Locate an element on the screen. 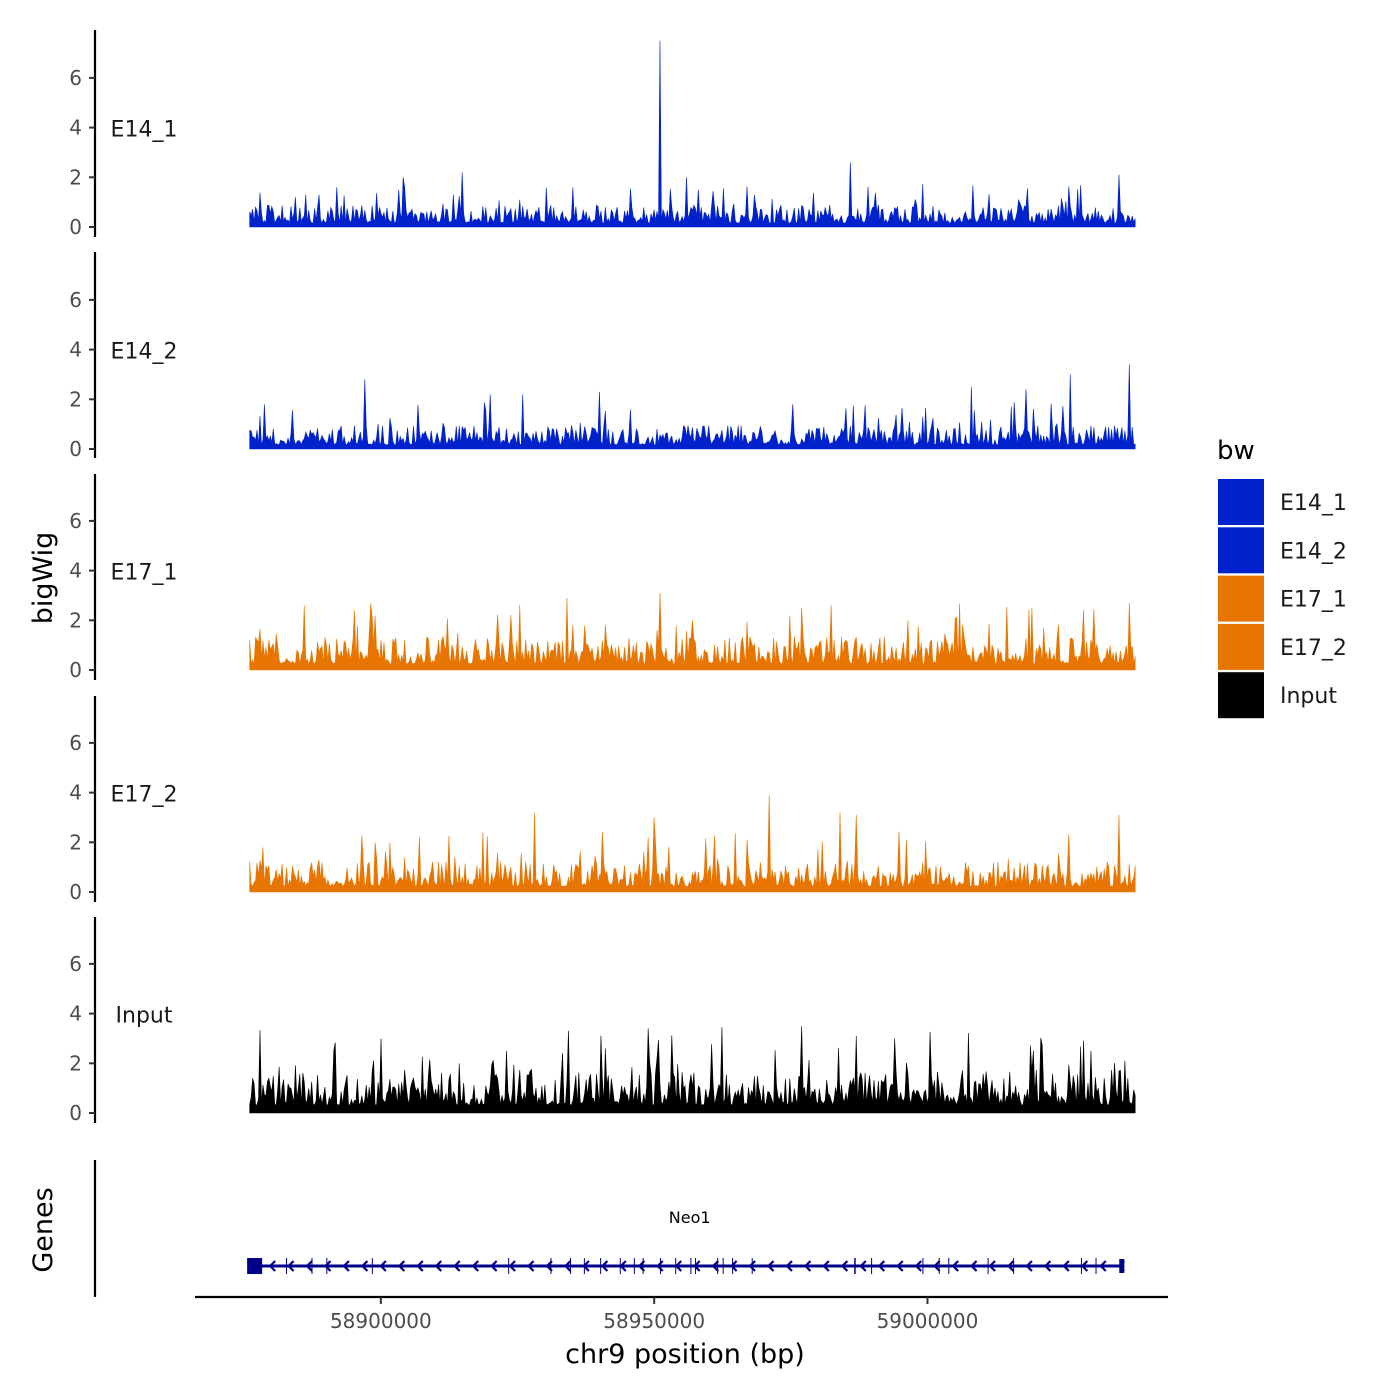 This screenshot has width=1400, height=1400. x-tick-label: 59000000 is located at coordinates (928, 1321).